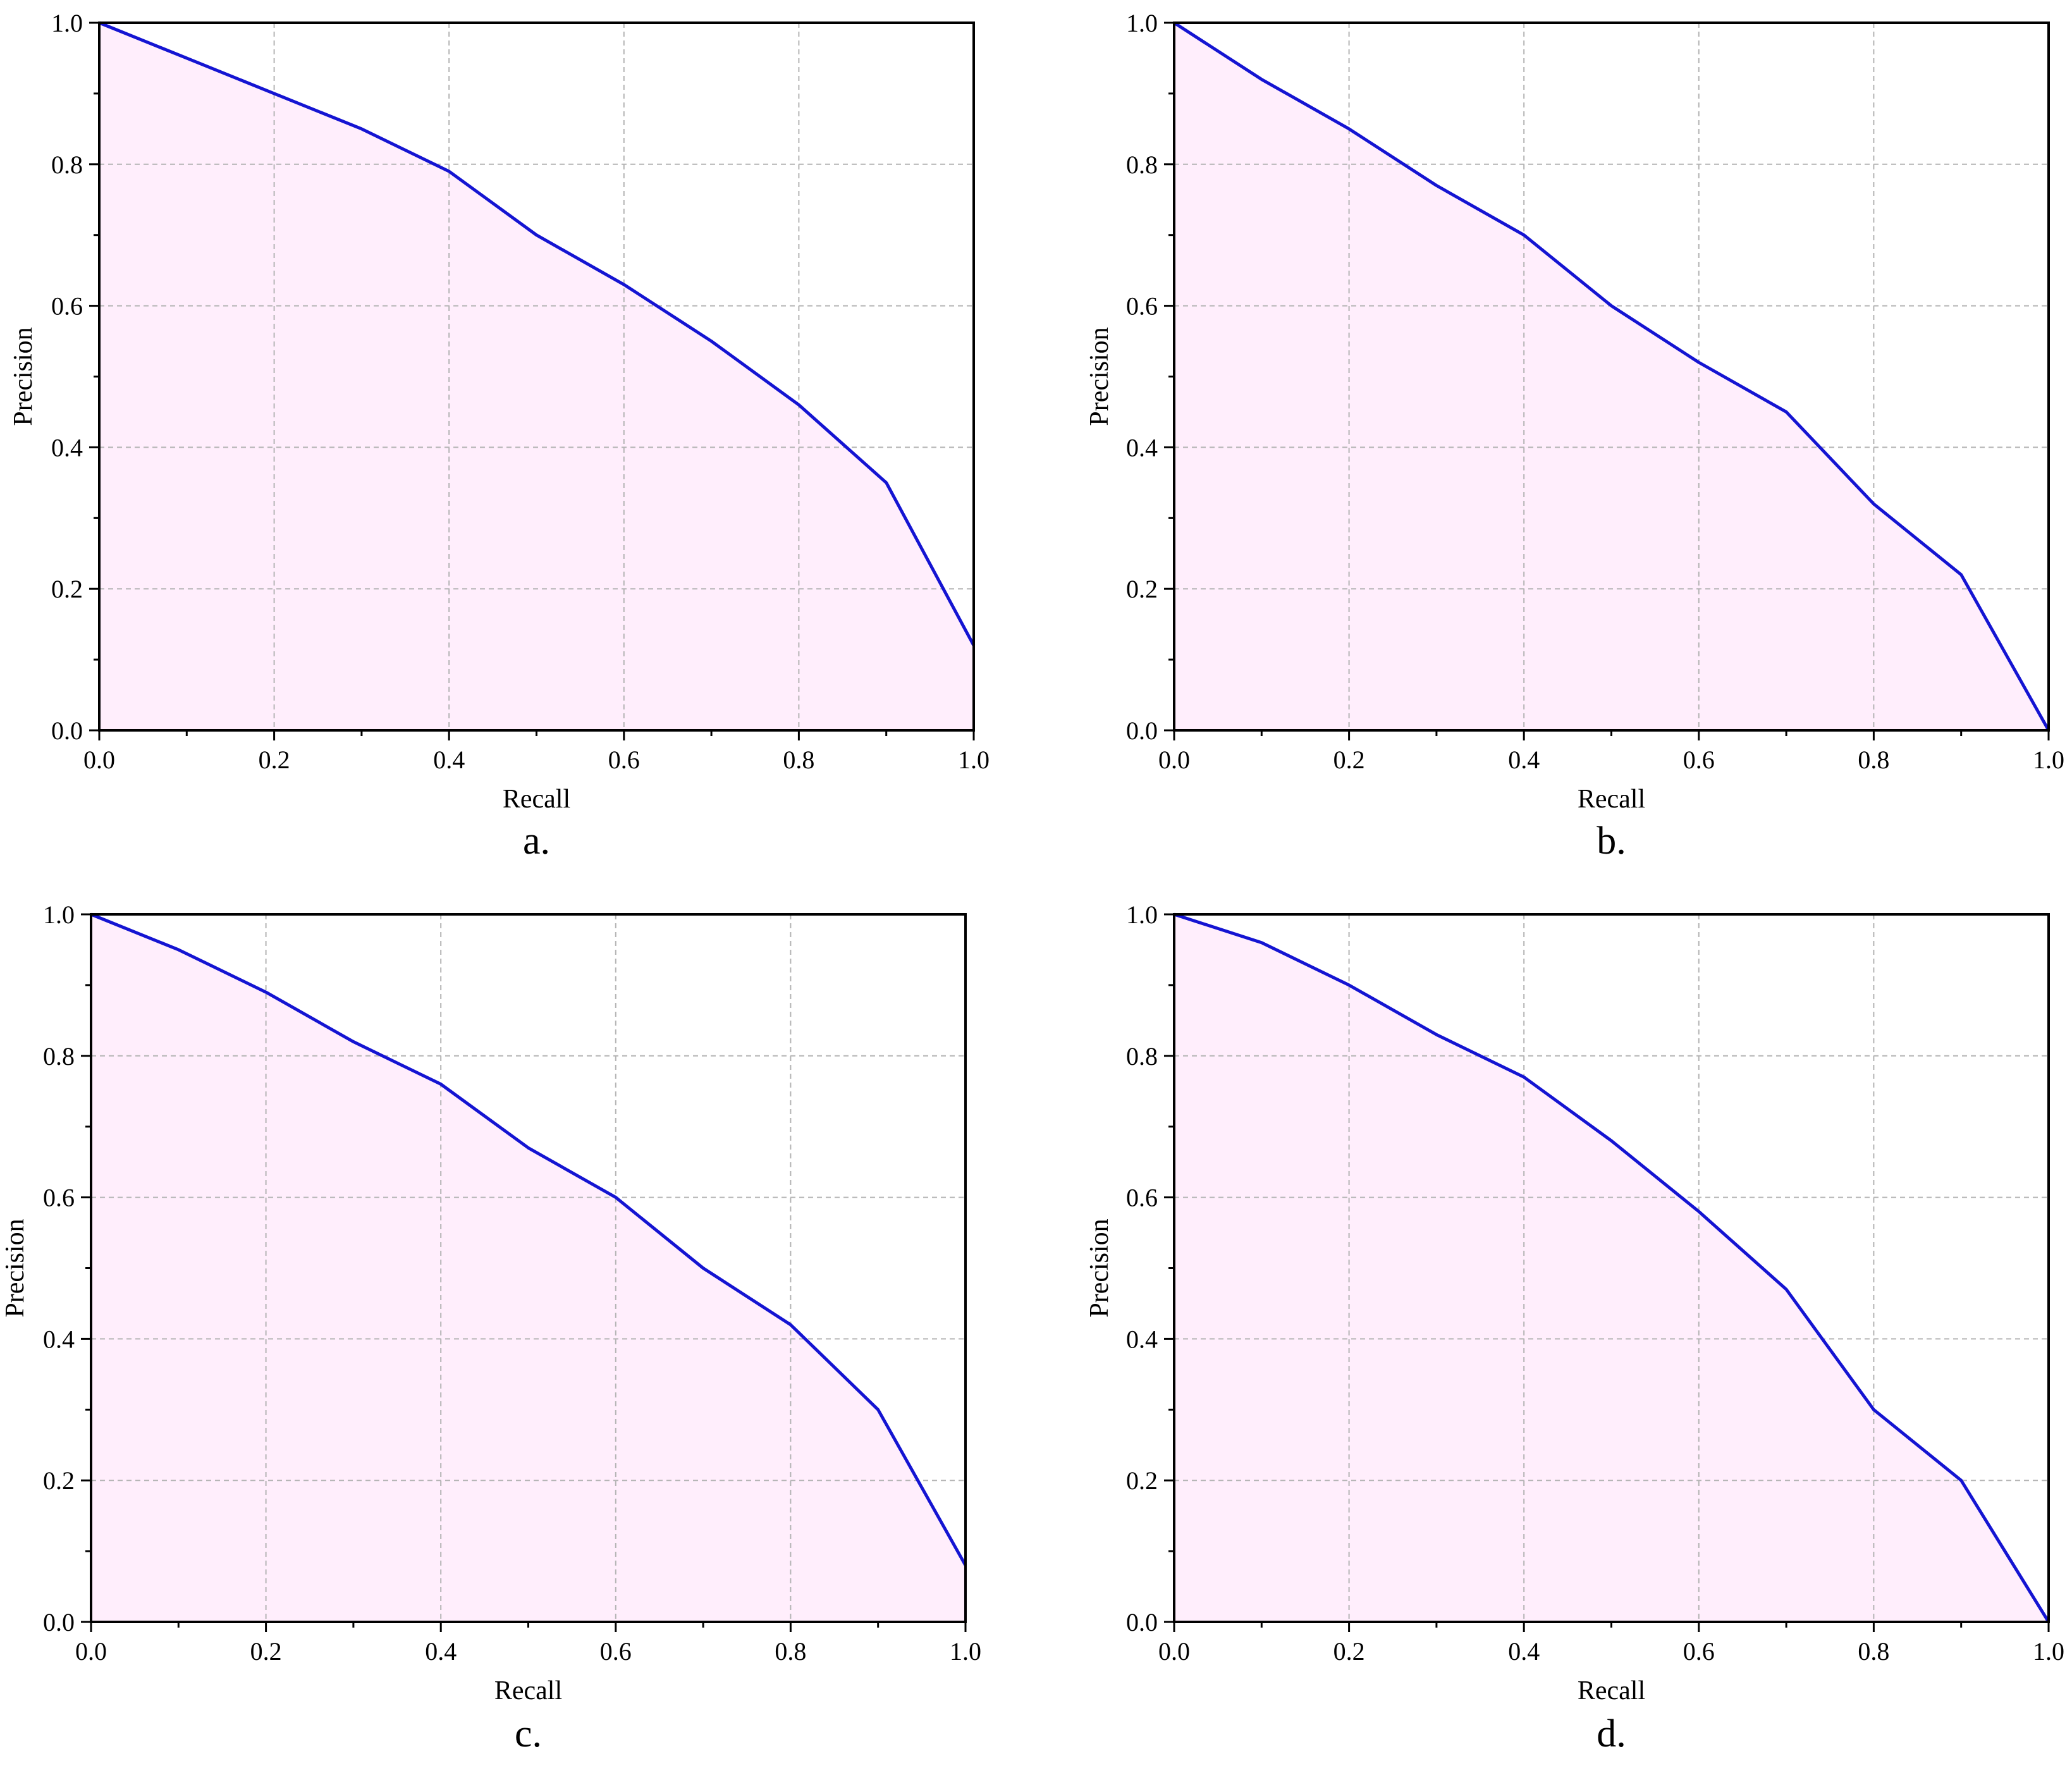 The height and width of the screenshot is (1780, 2072). I want to click on panel-label: a., so click(536, 841).